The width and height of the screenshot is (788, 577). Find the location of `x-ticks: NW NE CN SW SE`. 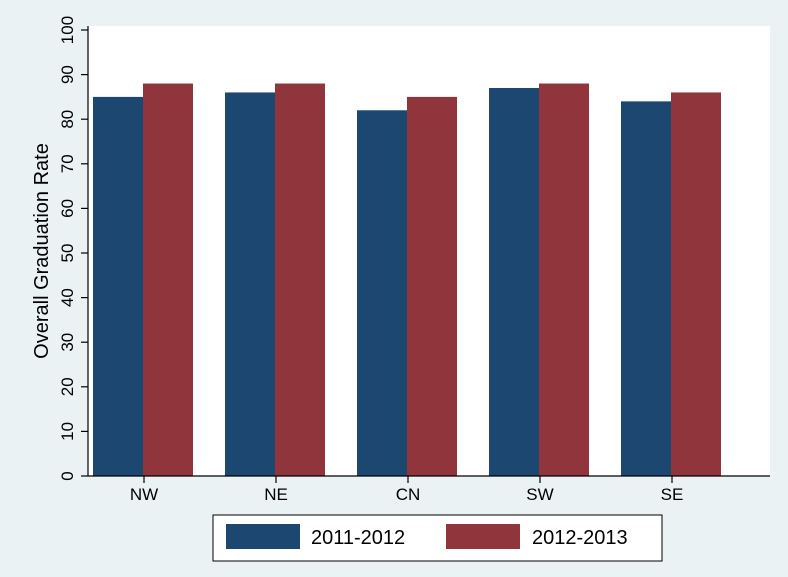

x-ticks: NW NE CN SW SE is located at coordinates (407, 490).